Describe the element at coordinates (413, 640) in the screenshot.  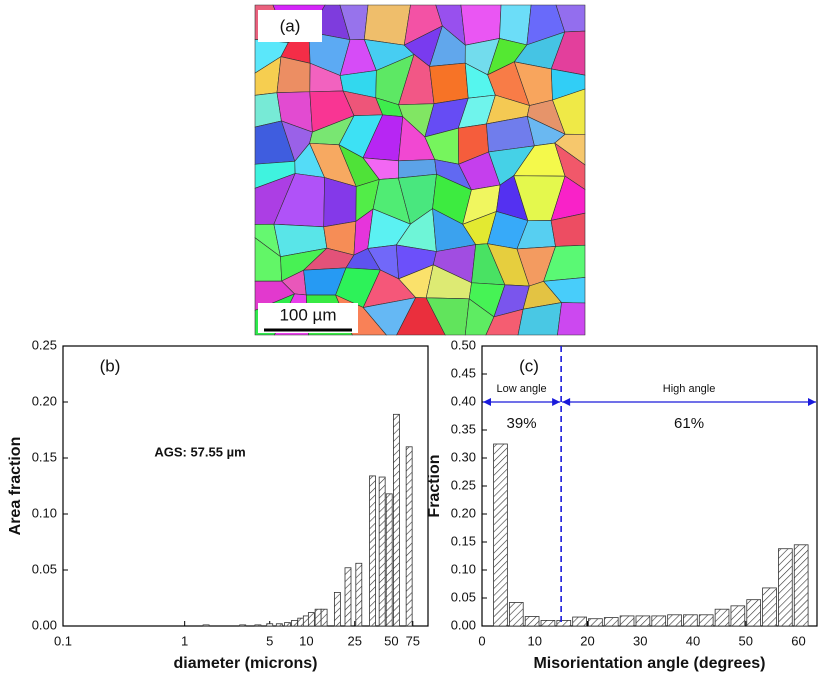
I see `x-tick-label: 75` at that location.